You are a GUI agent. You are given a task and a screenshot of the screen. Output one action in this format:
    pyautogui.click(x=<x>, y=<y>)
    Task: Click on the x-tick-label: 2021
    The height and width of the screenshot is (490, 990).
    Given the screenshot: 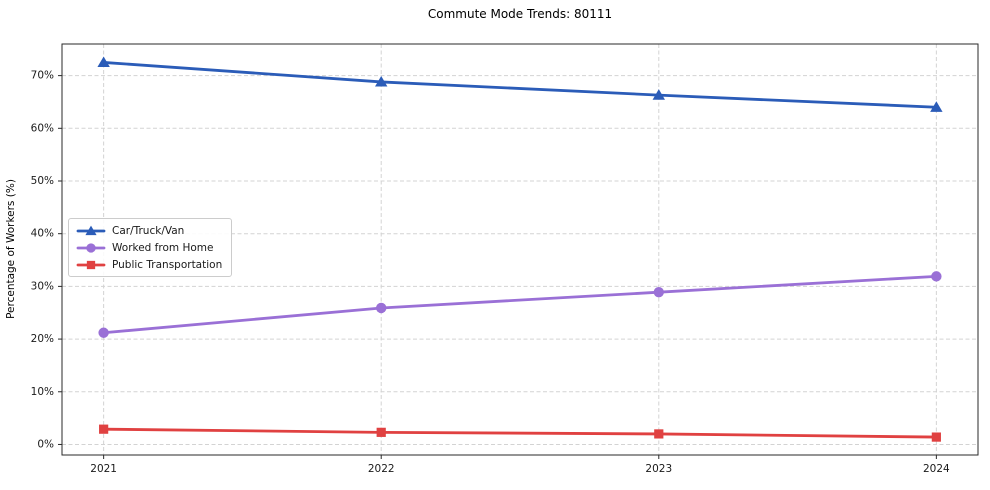 What is the action you would take?
    pyautogui.click(x=103, y=469)
    